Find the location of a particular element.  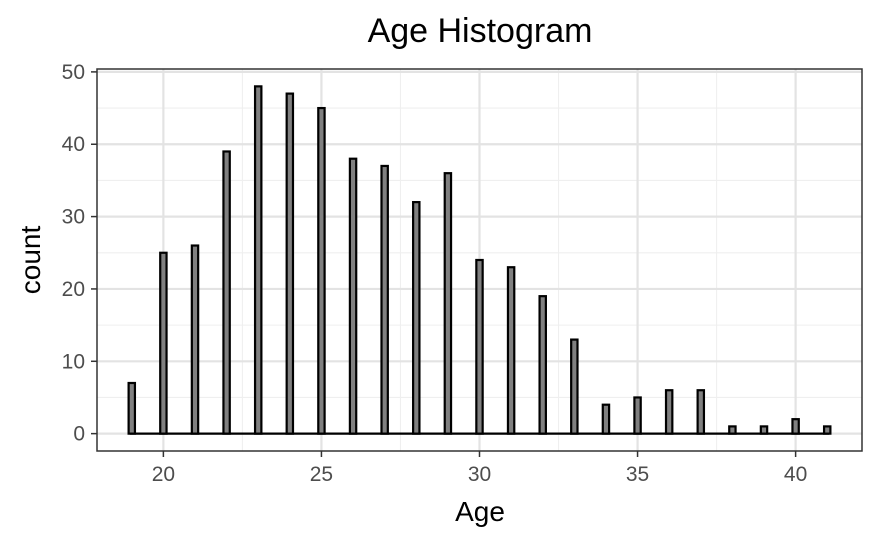

y-axis-title: count is located at coordinates (30, 260).